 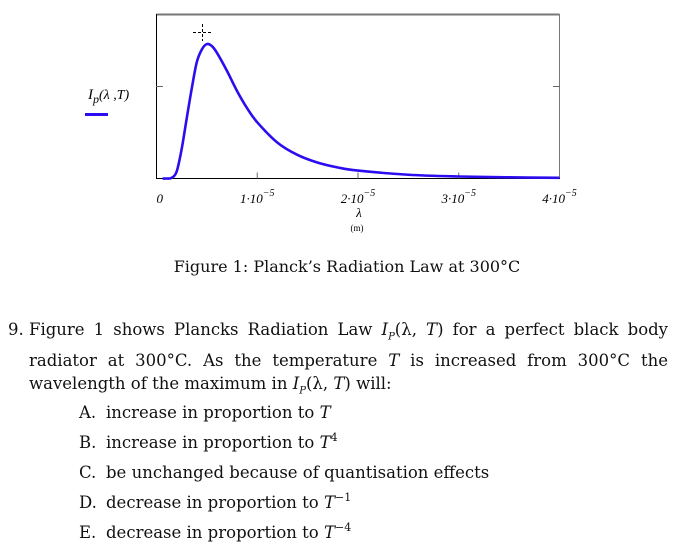 What do you see at coordinates (202, 32) in the screenshot?
I see `crosshair-cursor-icon` at bounding box center [202, 32].